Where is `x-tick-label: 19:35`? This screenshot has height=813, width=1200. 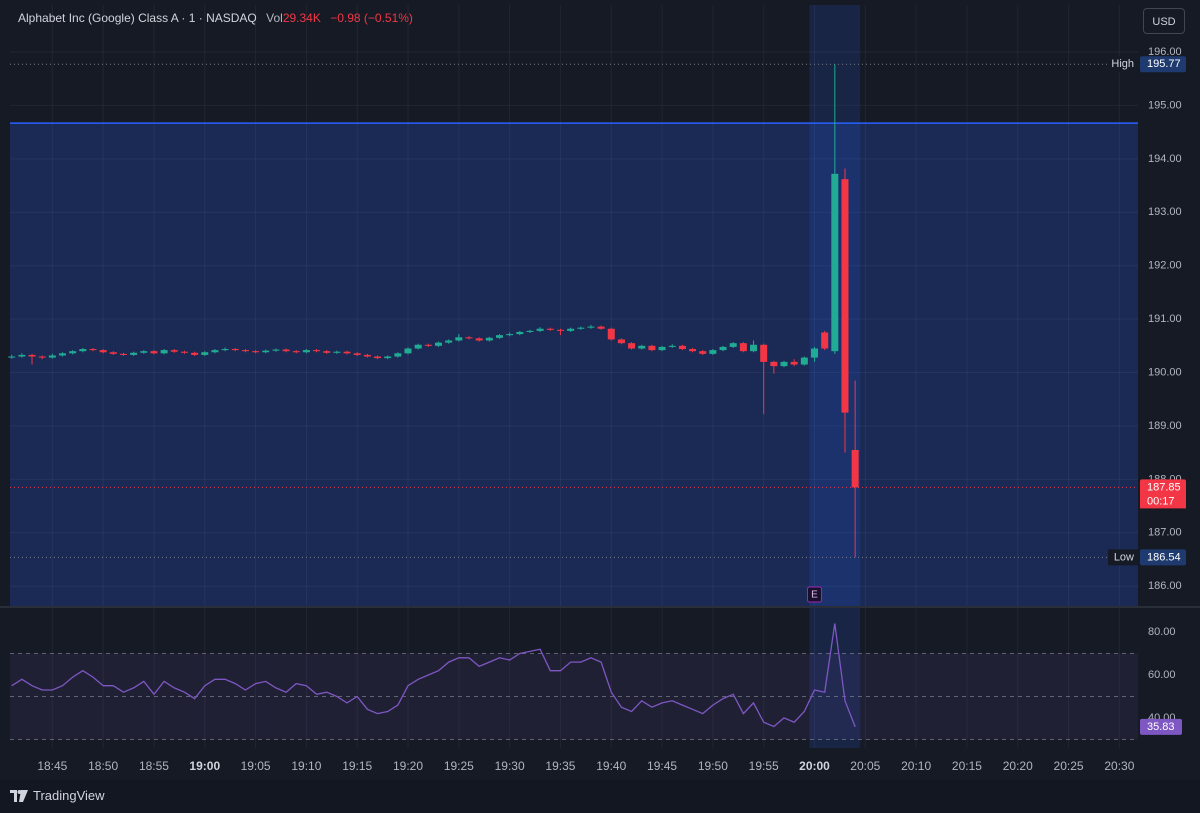 x-tick-label: 19:35 is located at coordinates (560, 766).